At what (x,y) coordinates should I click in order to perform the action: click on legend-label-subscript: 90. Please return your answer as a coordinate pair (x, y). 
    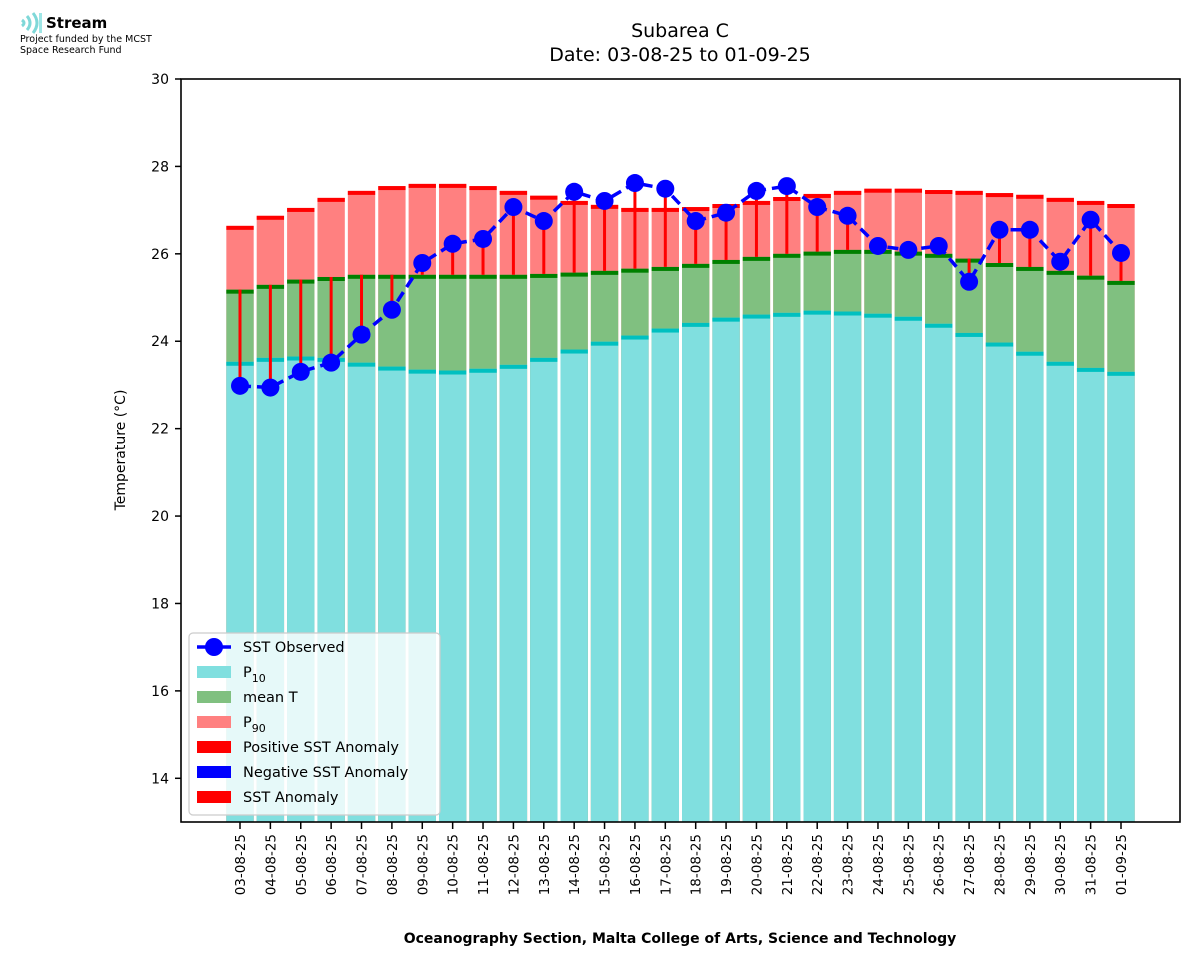
    Looking at the image, I should click on (259, 728).